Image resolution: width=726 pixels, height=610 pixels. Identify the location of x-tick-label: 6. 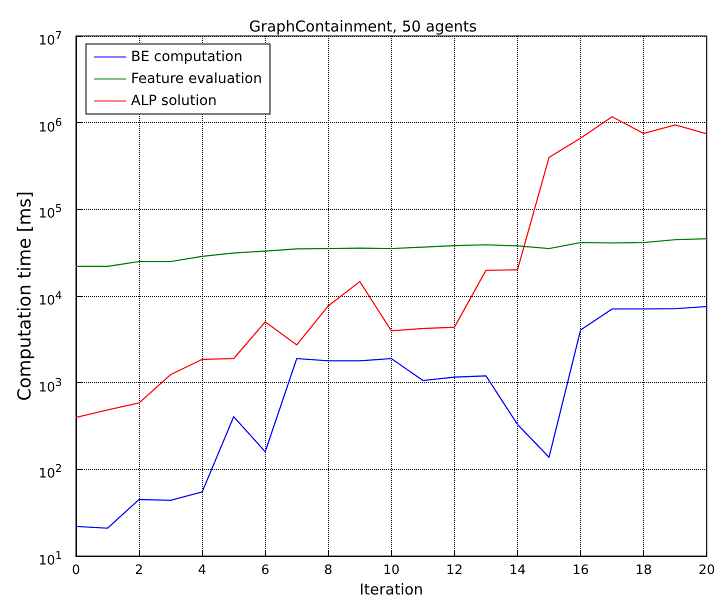
(265, 570).